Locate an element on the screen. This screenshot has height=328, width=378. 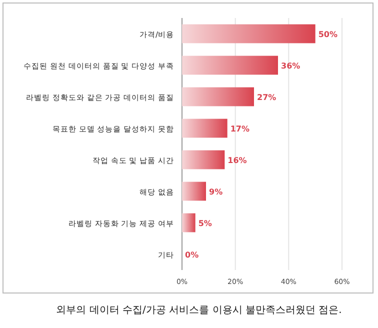
data-label: 27% is located at coordinates (266, 97).